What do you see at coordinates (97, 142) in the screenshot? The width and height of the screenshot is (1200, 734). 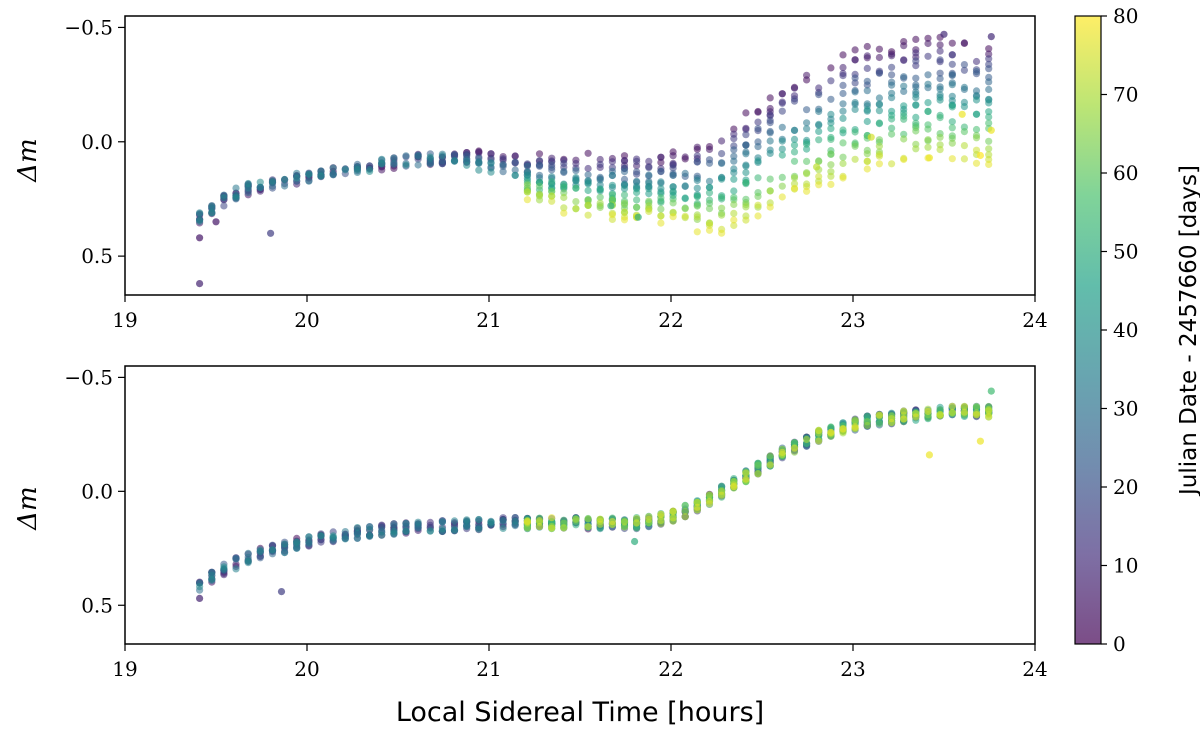 I see `y-tick-label: 0.0` at bounding box center [97, 142].